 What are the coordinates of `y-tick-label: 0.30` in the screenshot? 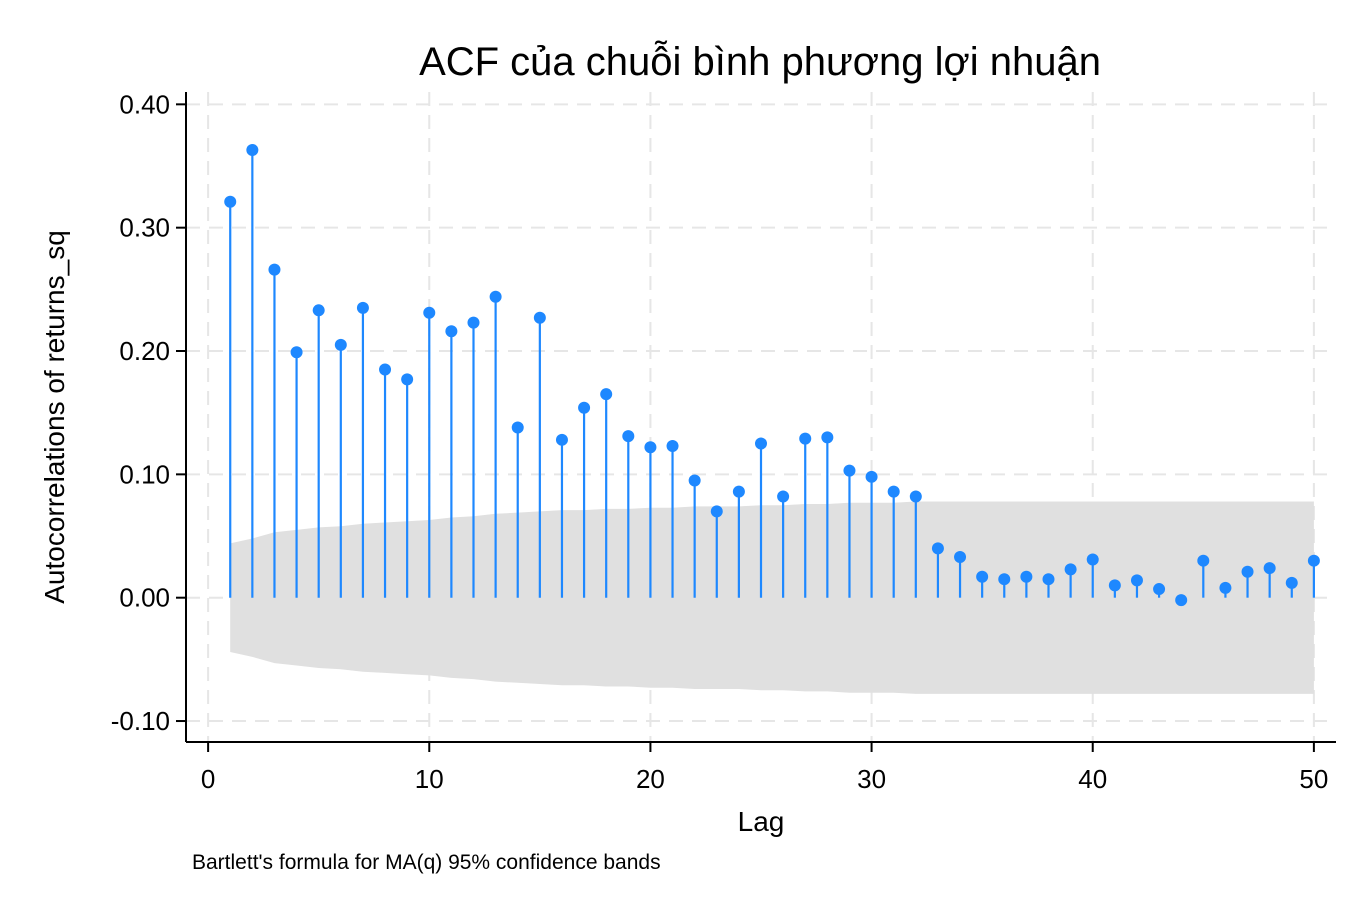 It's located at (144, 228).